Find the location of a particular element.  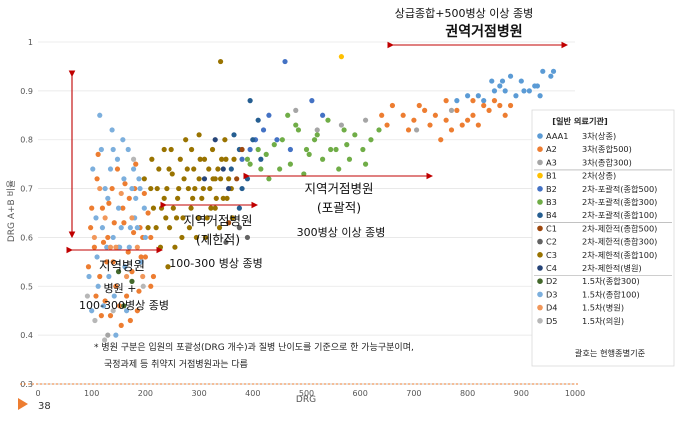

legend-marker-b2 is located at coordinates (540, 189).